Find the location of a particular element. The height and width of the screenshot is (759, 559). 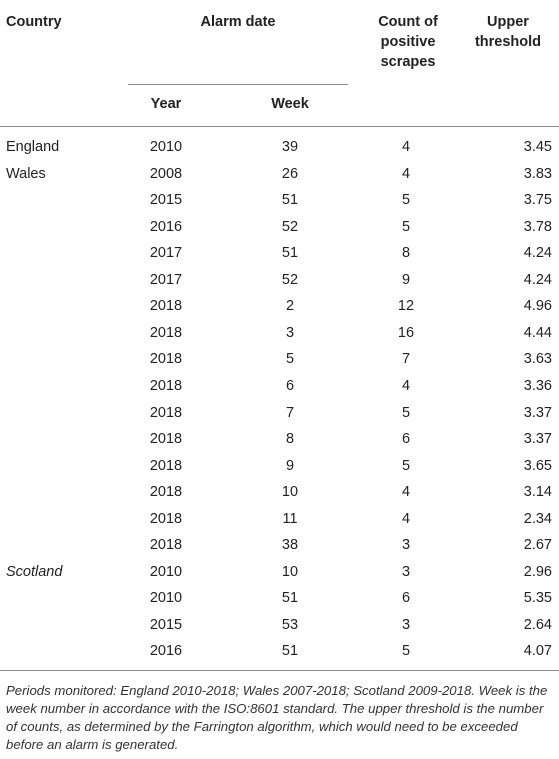

upper-threshold-cell: 2.64 is located at coordinates (537, 625).